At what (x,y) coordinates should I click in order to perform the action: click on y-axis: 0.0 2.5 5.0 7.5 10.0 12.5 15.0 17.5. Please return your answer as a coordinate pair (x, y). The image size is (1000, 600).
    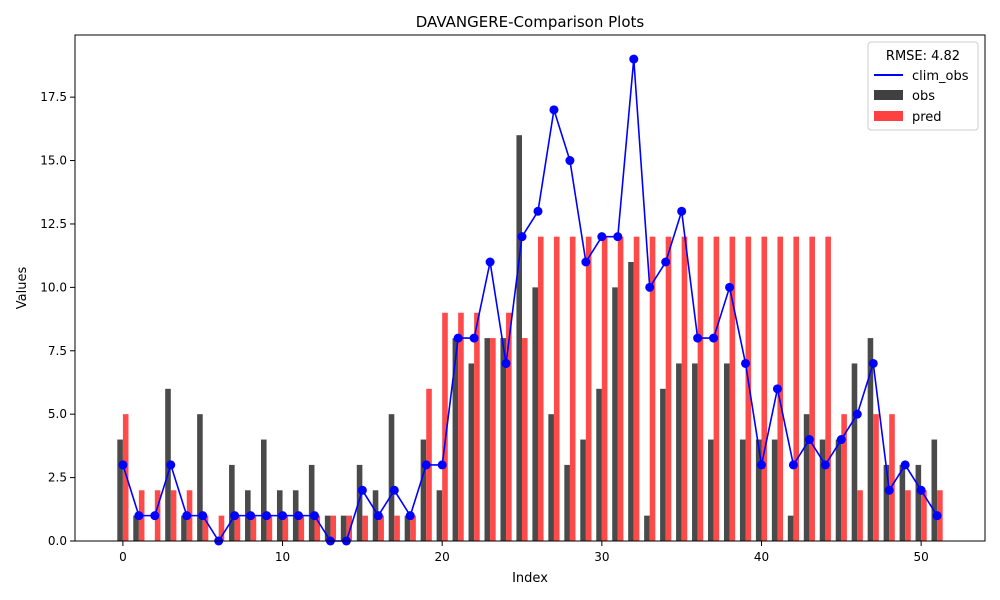
    Looking at the image, I should click on (57, 319).